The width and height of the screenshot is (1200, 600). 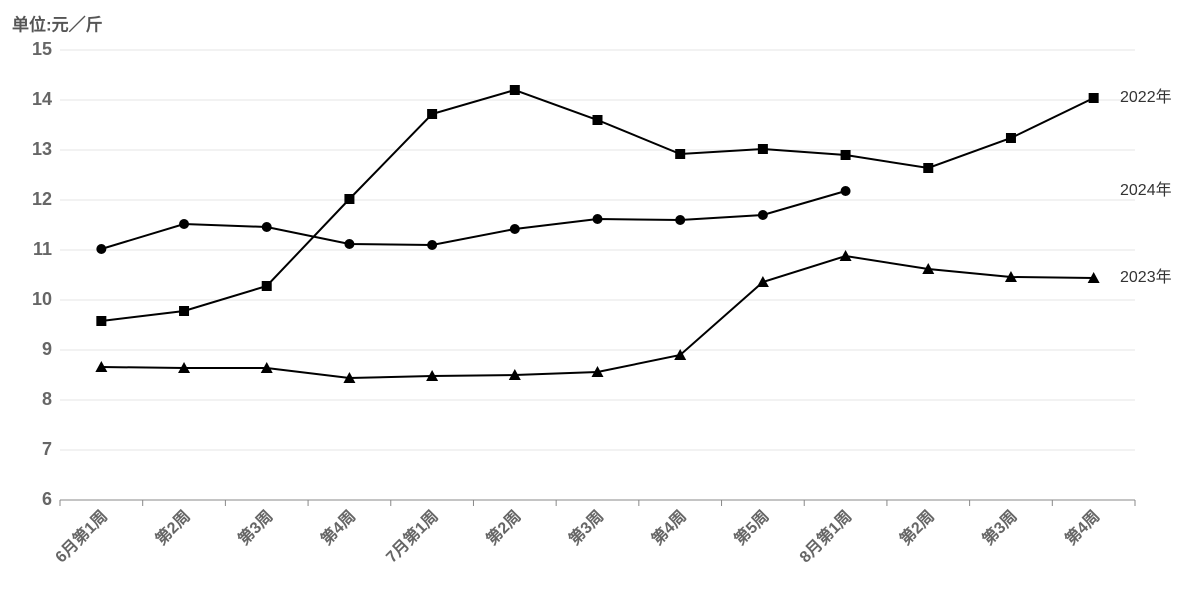 What do you see at coordinates (47, 499) in the screenshot?
I see `y-tick-label: 6` at bounding box center [47, 499].